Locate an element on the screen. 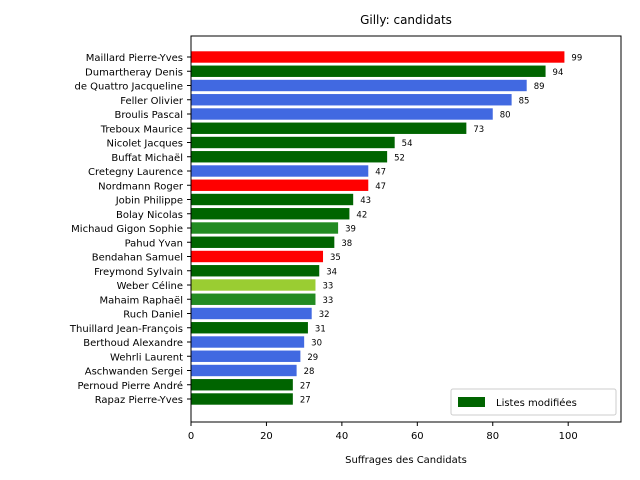  bar-value-label: 35 is located at coordinates (335, 258).